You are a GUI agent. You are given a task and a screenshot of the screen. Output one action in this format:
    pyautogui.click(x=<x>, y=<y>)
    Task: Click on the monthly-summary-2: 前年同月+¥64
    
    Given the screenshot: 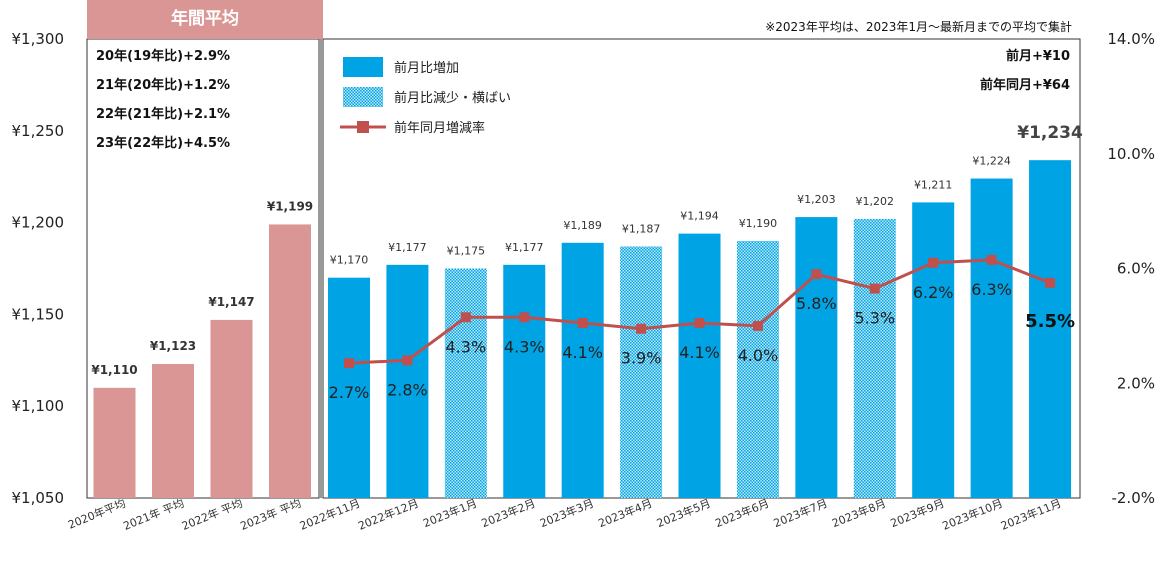 What is the action you would take?
    pyautogui.click(x=1025, y=85)
    